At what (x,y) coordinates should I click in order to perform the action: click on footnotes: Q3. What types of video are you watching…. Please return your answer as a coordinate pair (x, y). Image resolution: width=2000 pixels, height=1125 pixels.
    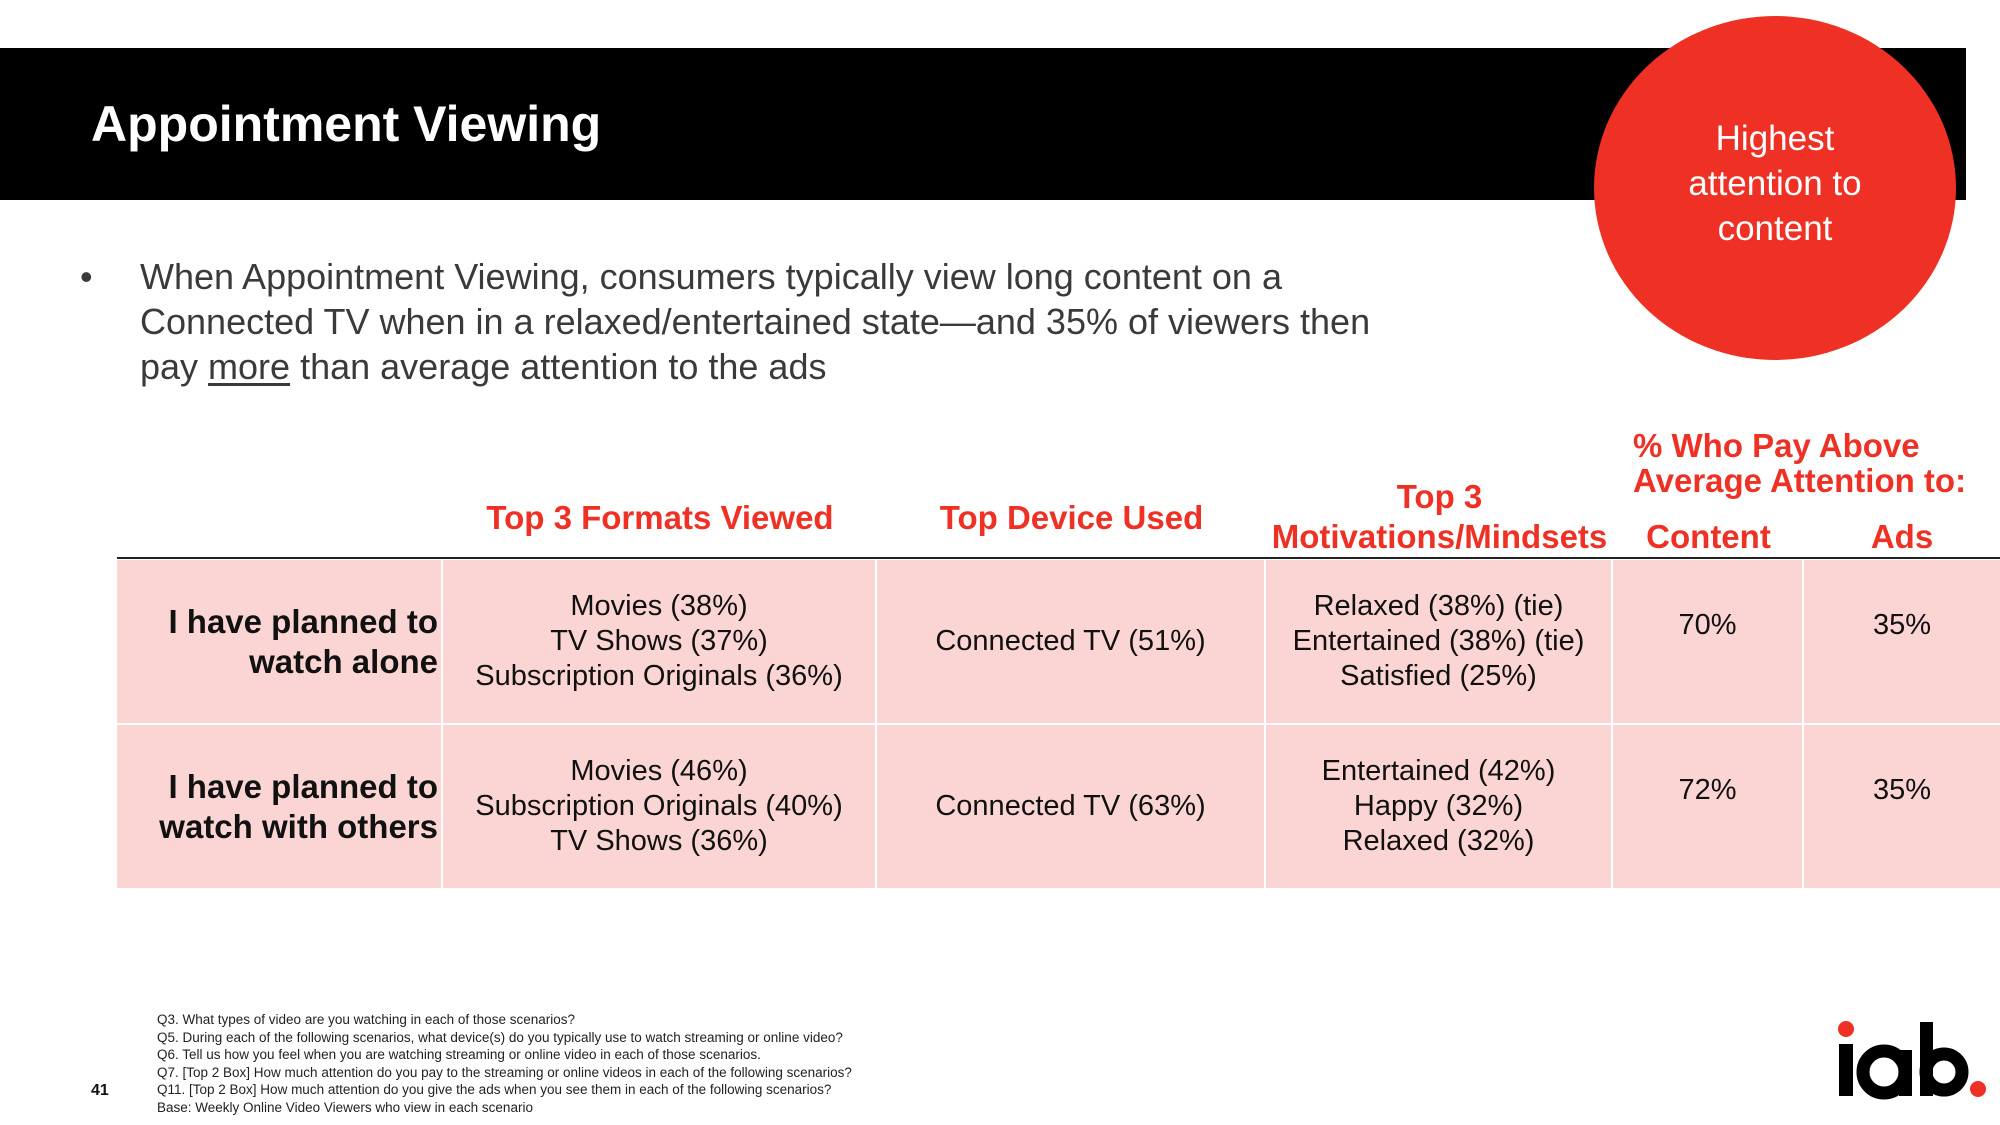
    Looking at the image, I should click on (607, 1064).